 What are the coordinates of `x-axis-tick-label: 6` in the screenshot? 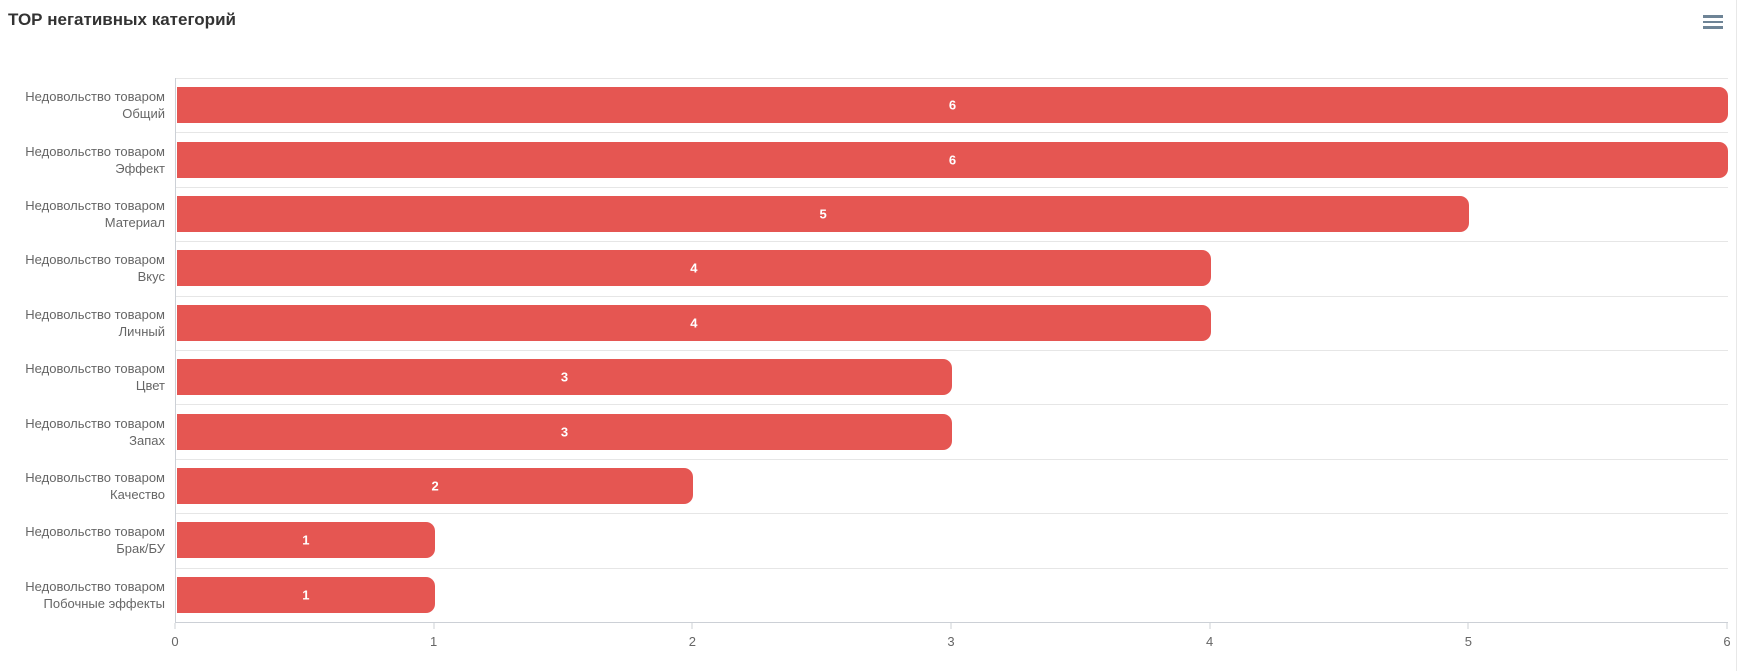 It's located at (1727, 641).